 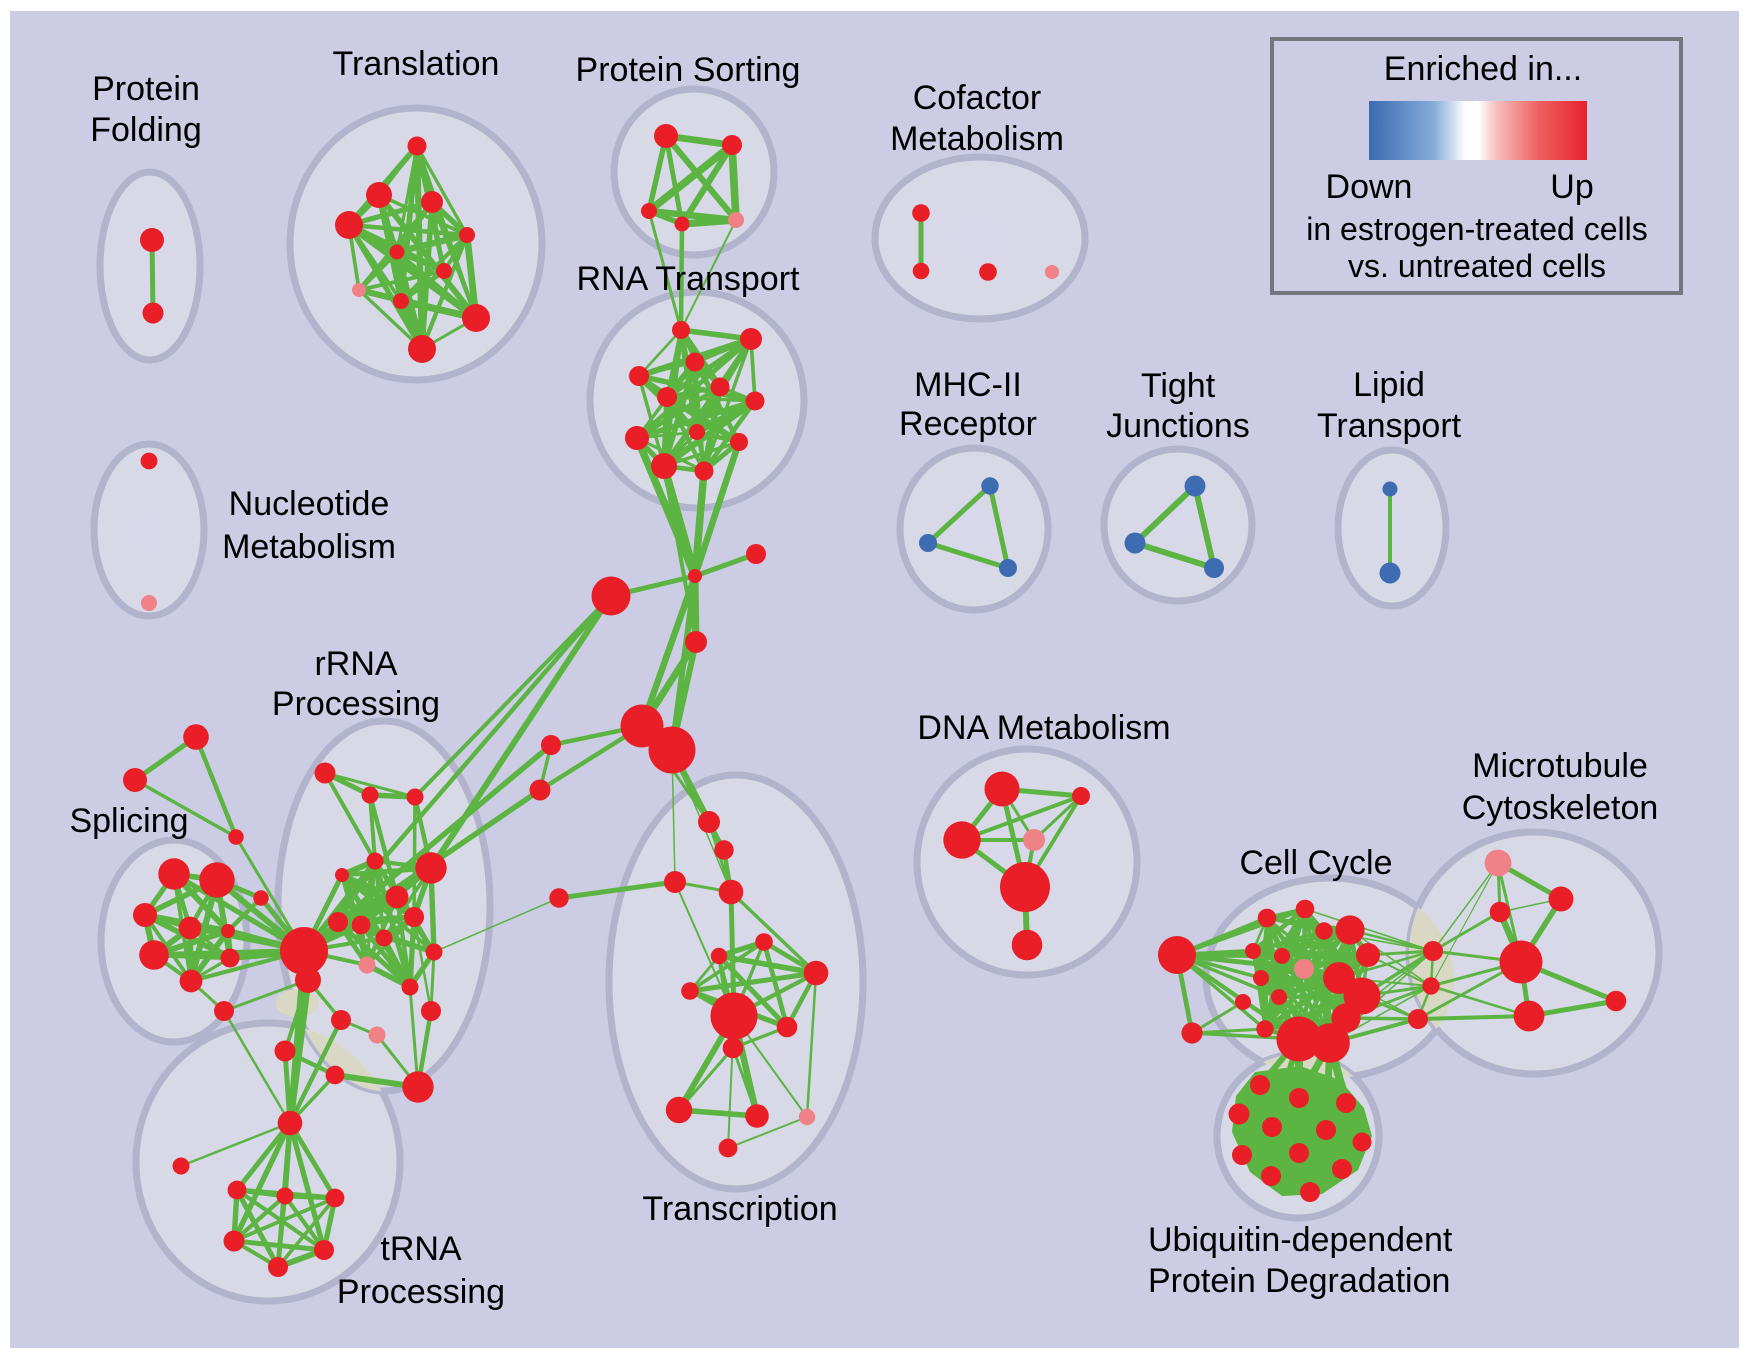 What do you see at coordinates (1300, 1240) in the screenshot?
I see `svg-text: Ubiquitin-dependent` at bounding box center [1300, 1240].